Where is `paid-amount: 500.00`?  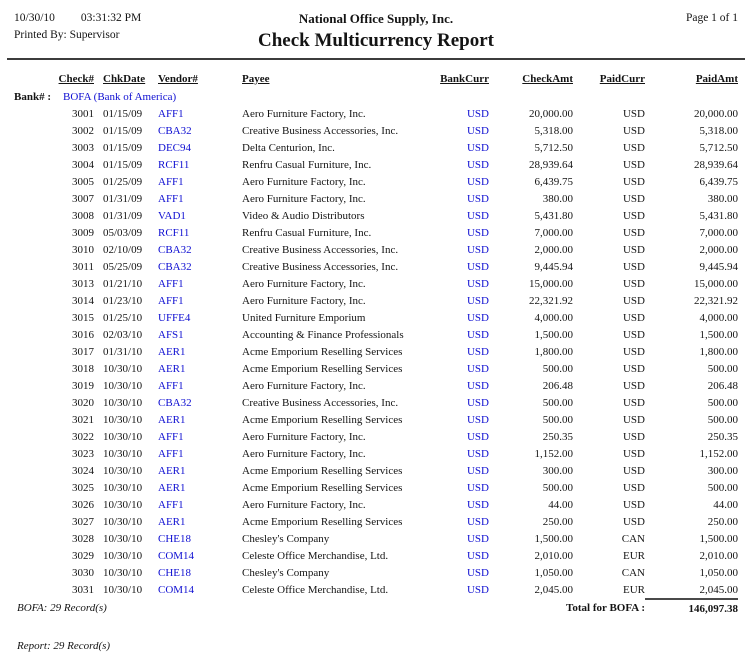
paid-amount: 500.00 is located at coordinates (722, 402).